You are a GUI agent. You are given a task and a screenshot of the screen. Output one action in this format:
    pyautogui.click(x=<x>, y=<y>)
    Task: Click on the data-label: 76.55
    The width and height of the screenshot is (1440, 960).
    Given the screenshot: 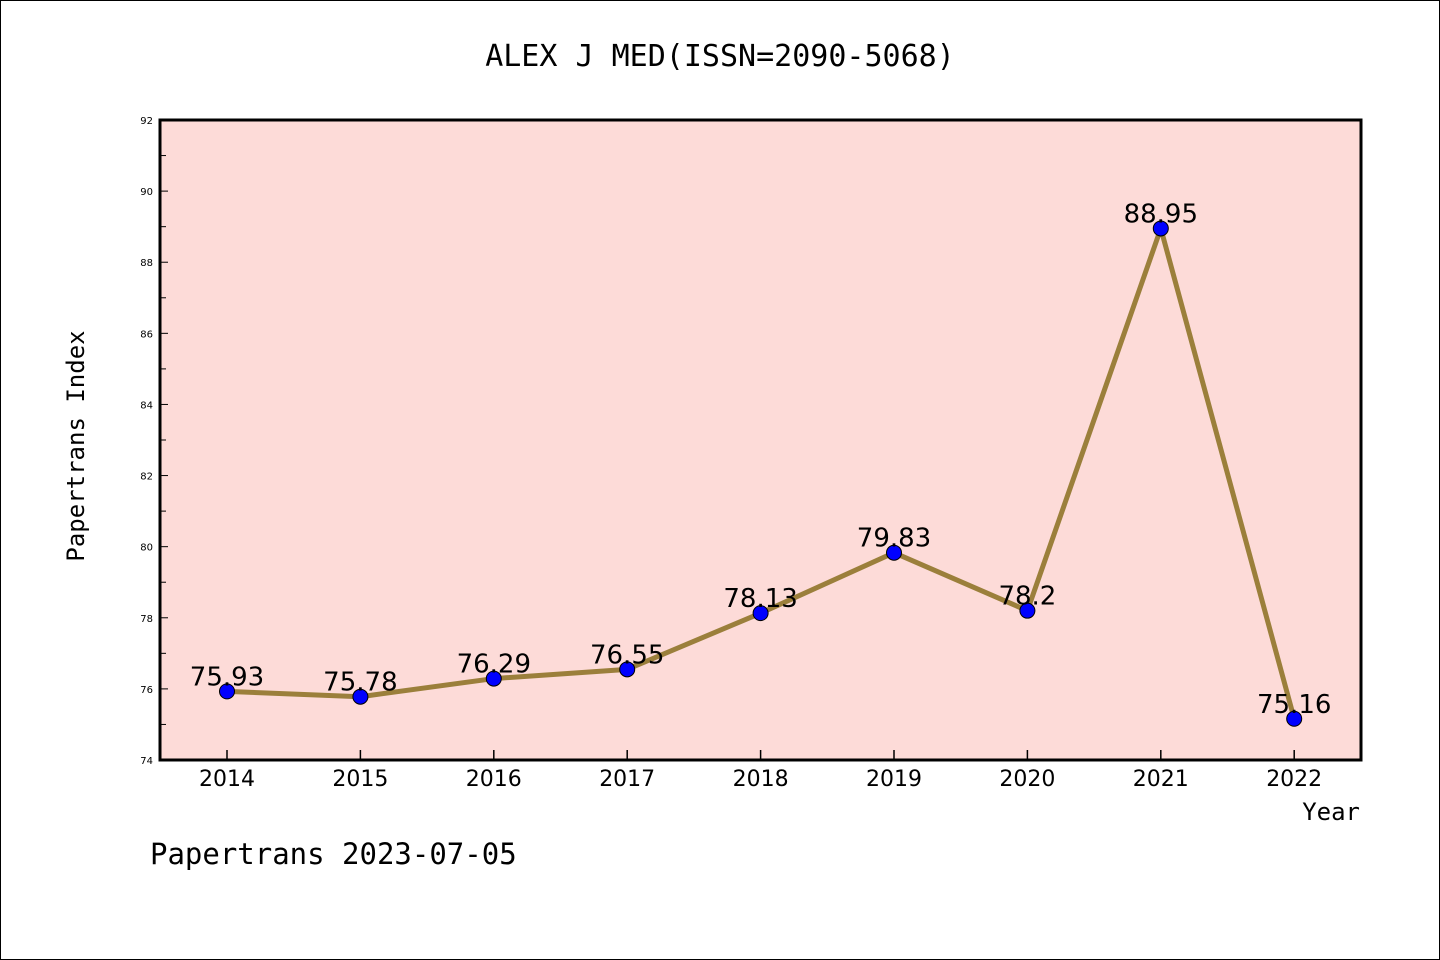 What is the action you would take?
    pyautogui.click(x=627, y=655)
    